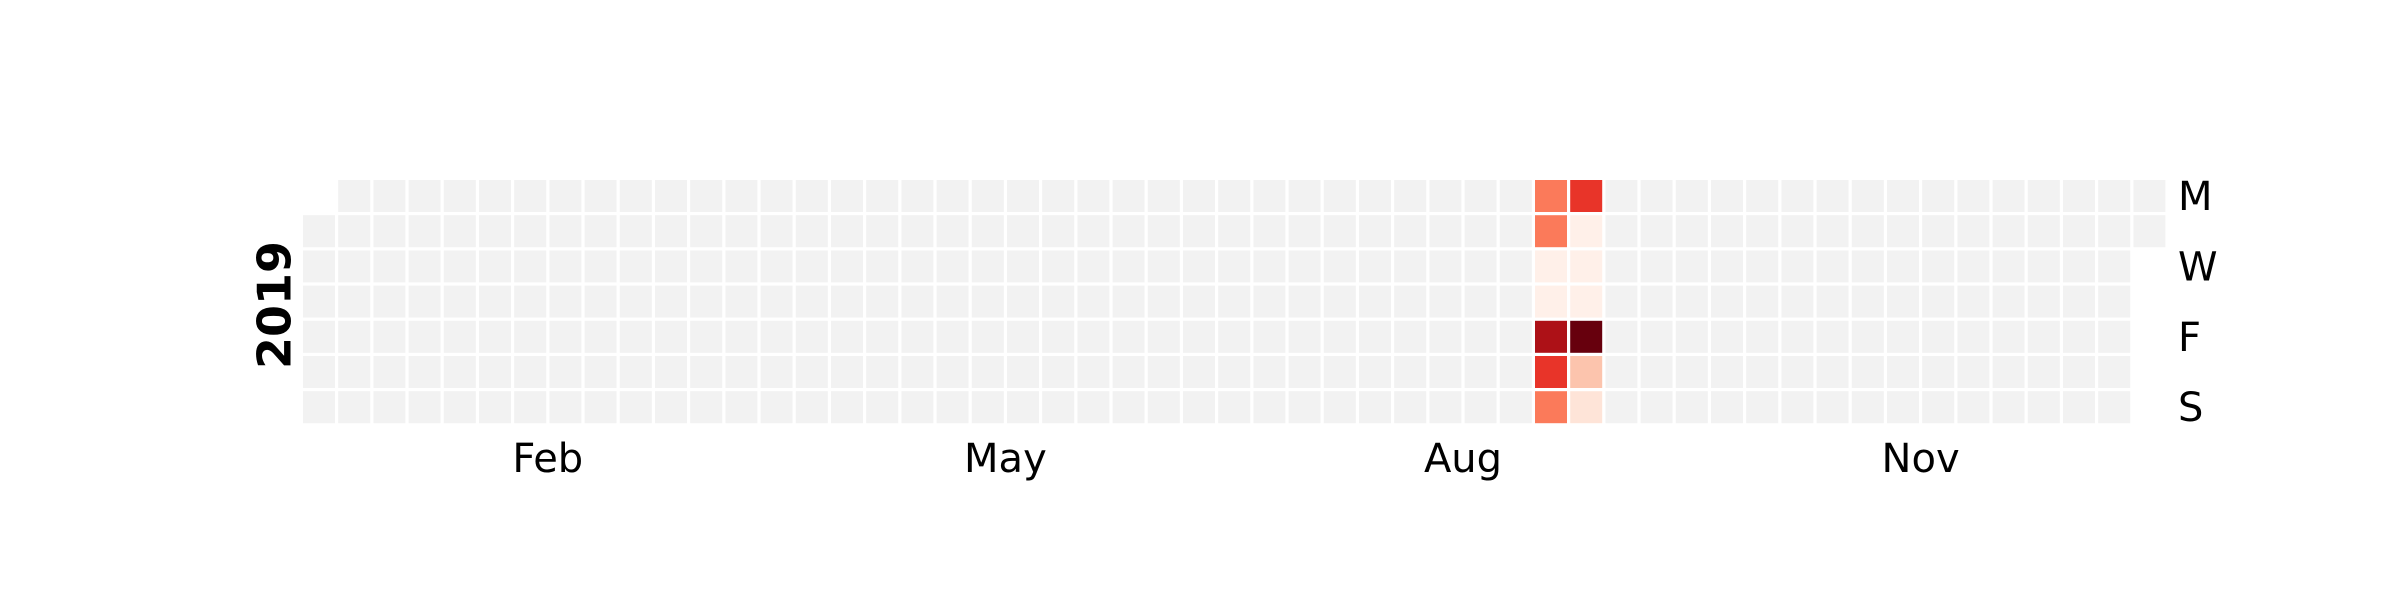 This screenshot has height=600, width=2400. Describe the element at coordinates (547, 459) in the screenshot. I see `month-tick-label: Feb` at that location.